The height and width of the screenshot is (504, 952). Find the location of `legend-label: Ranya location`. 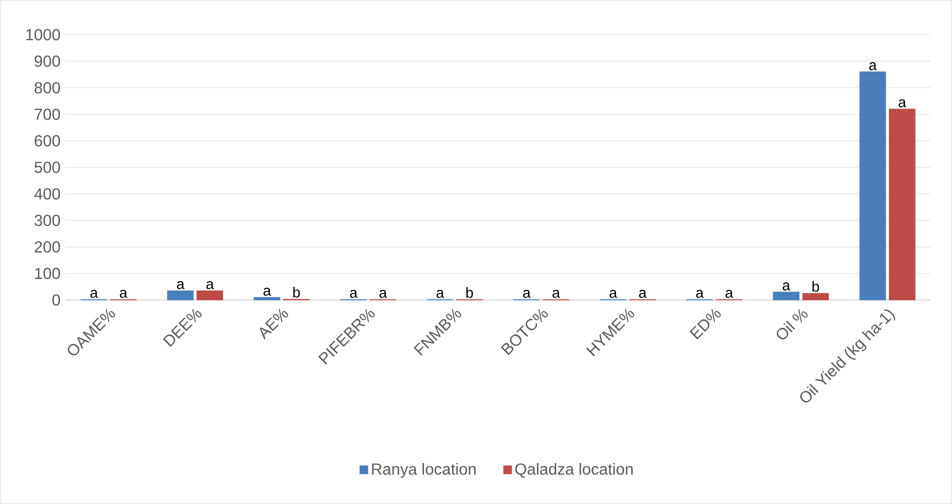

legend-label: Ranya location is located at coordinates (424, 470).